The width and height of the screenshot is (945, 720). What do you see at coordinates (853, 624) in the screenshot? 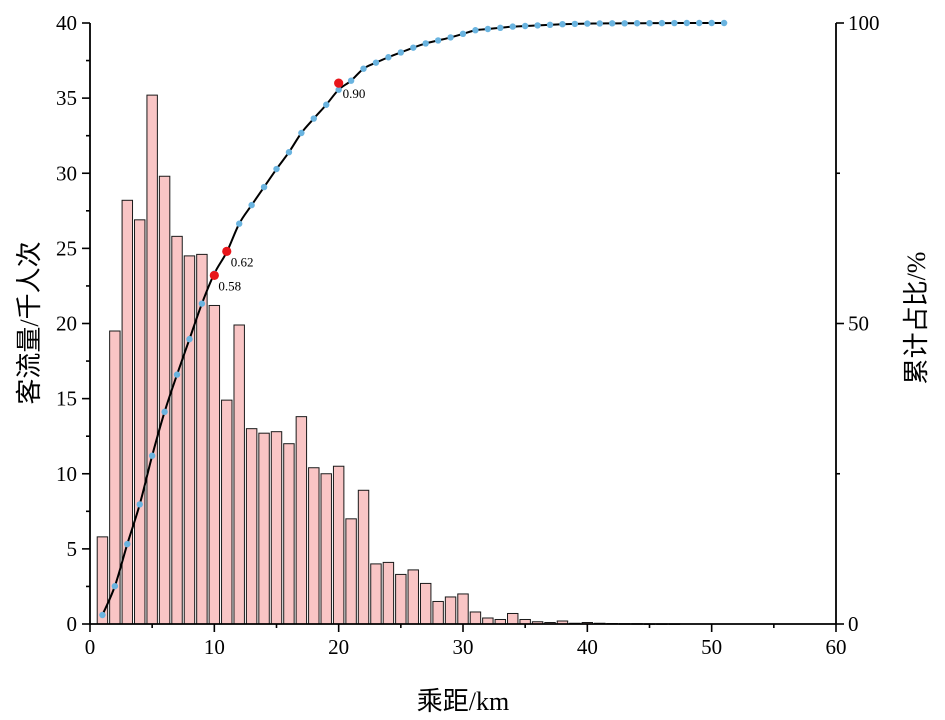
I see `y-right-tick-label: 0` at bounding box center [853, 624].